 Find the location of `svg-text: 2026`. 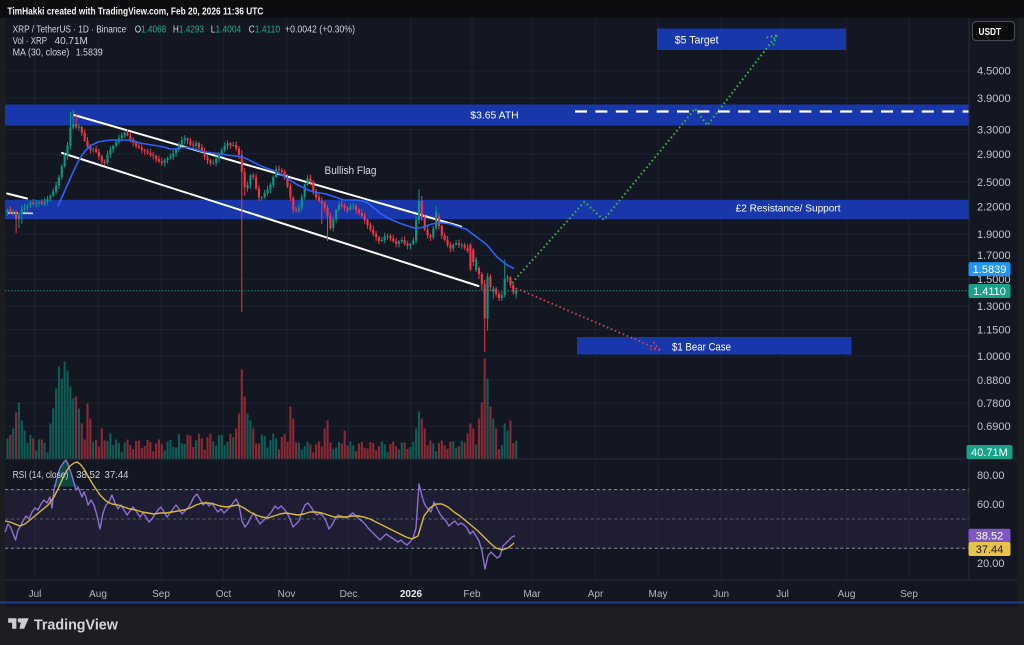

svg-text: 2026 is located at coordinates (411, 594).